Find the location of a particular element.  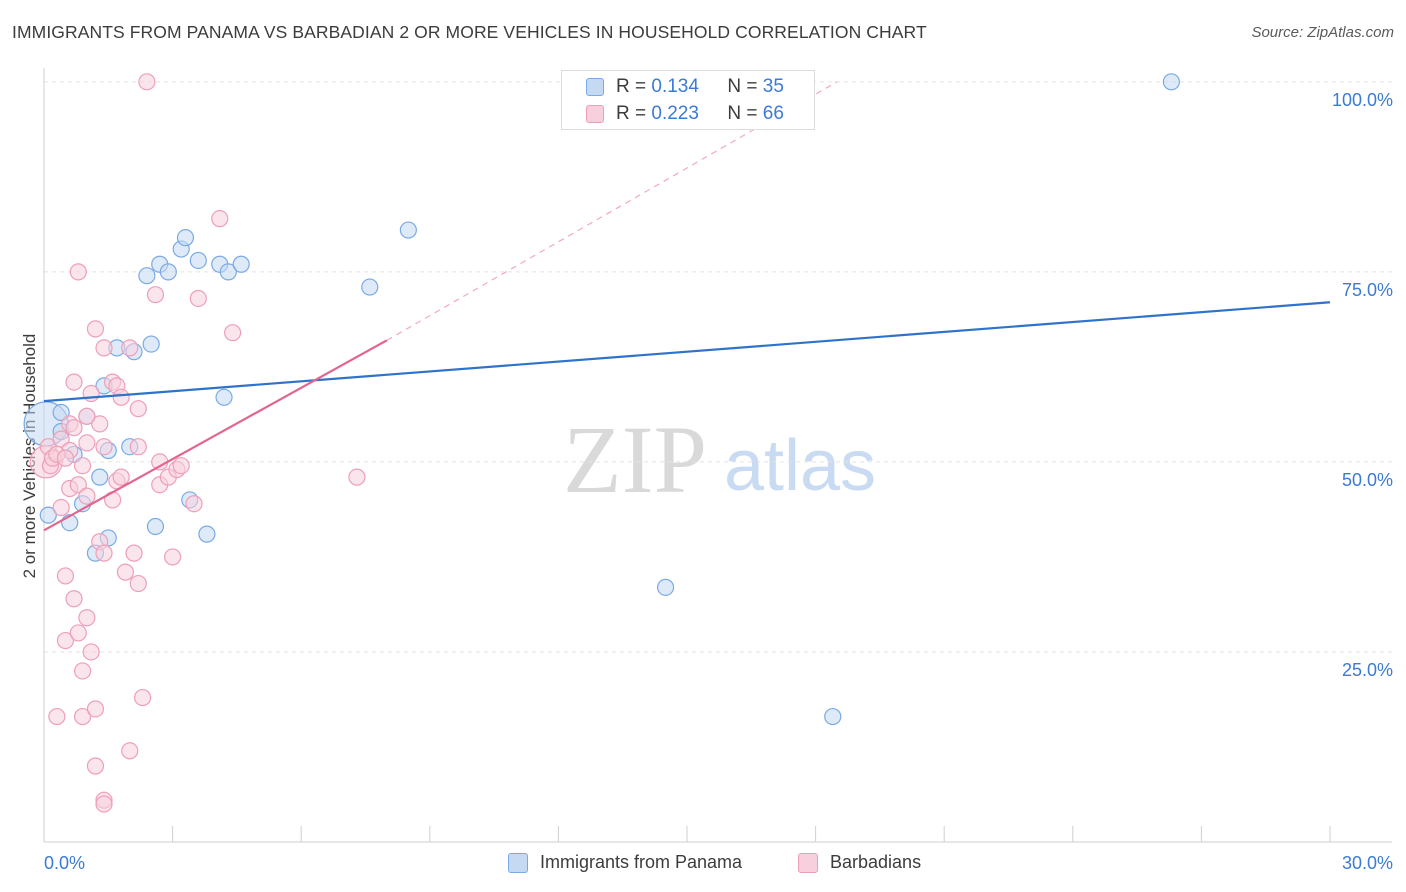

legend-item-barbadians: Barbadians is located at coordinates (859, 862).